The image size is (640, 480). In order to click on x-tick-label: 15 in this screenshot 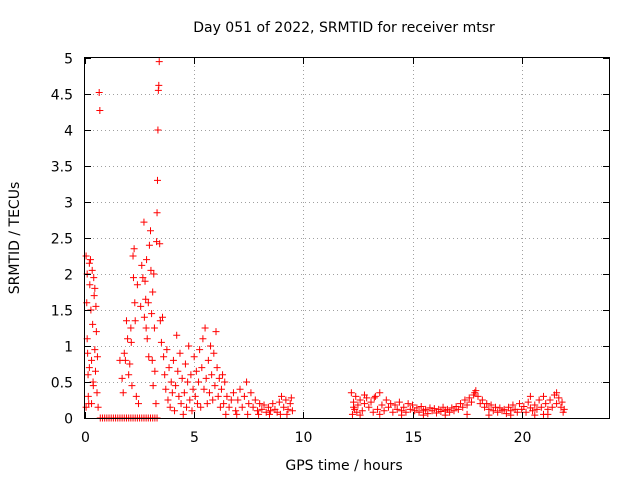, I will do `click(414, 438)`.